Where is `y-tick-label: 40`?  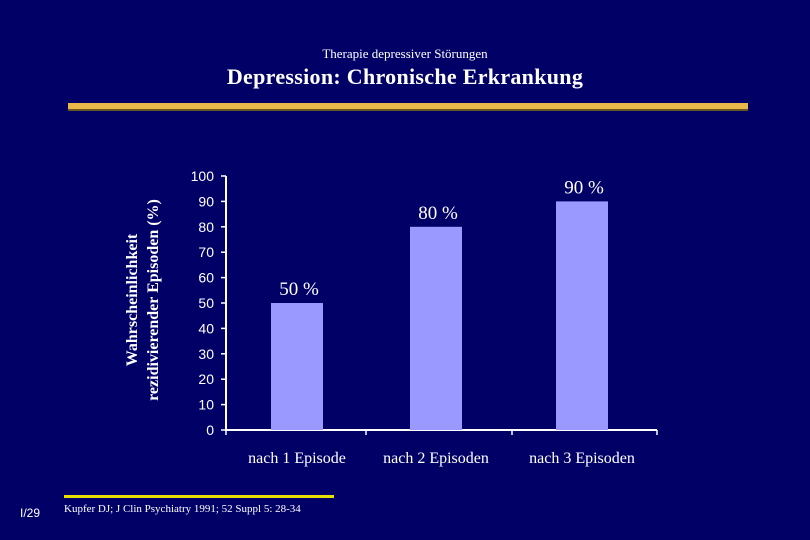
y-tick-label: 40 is located at coordinates (206, 328).